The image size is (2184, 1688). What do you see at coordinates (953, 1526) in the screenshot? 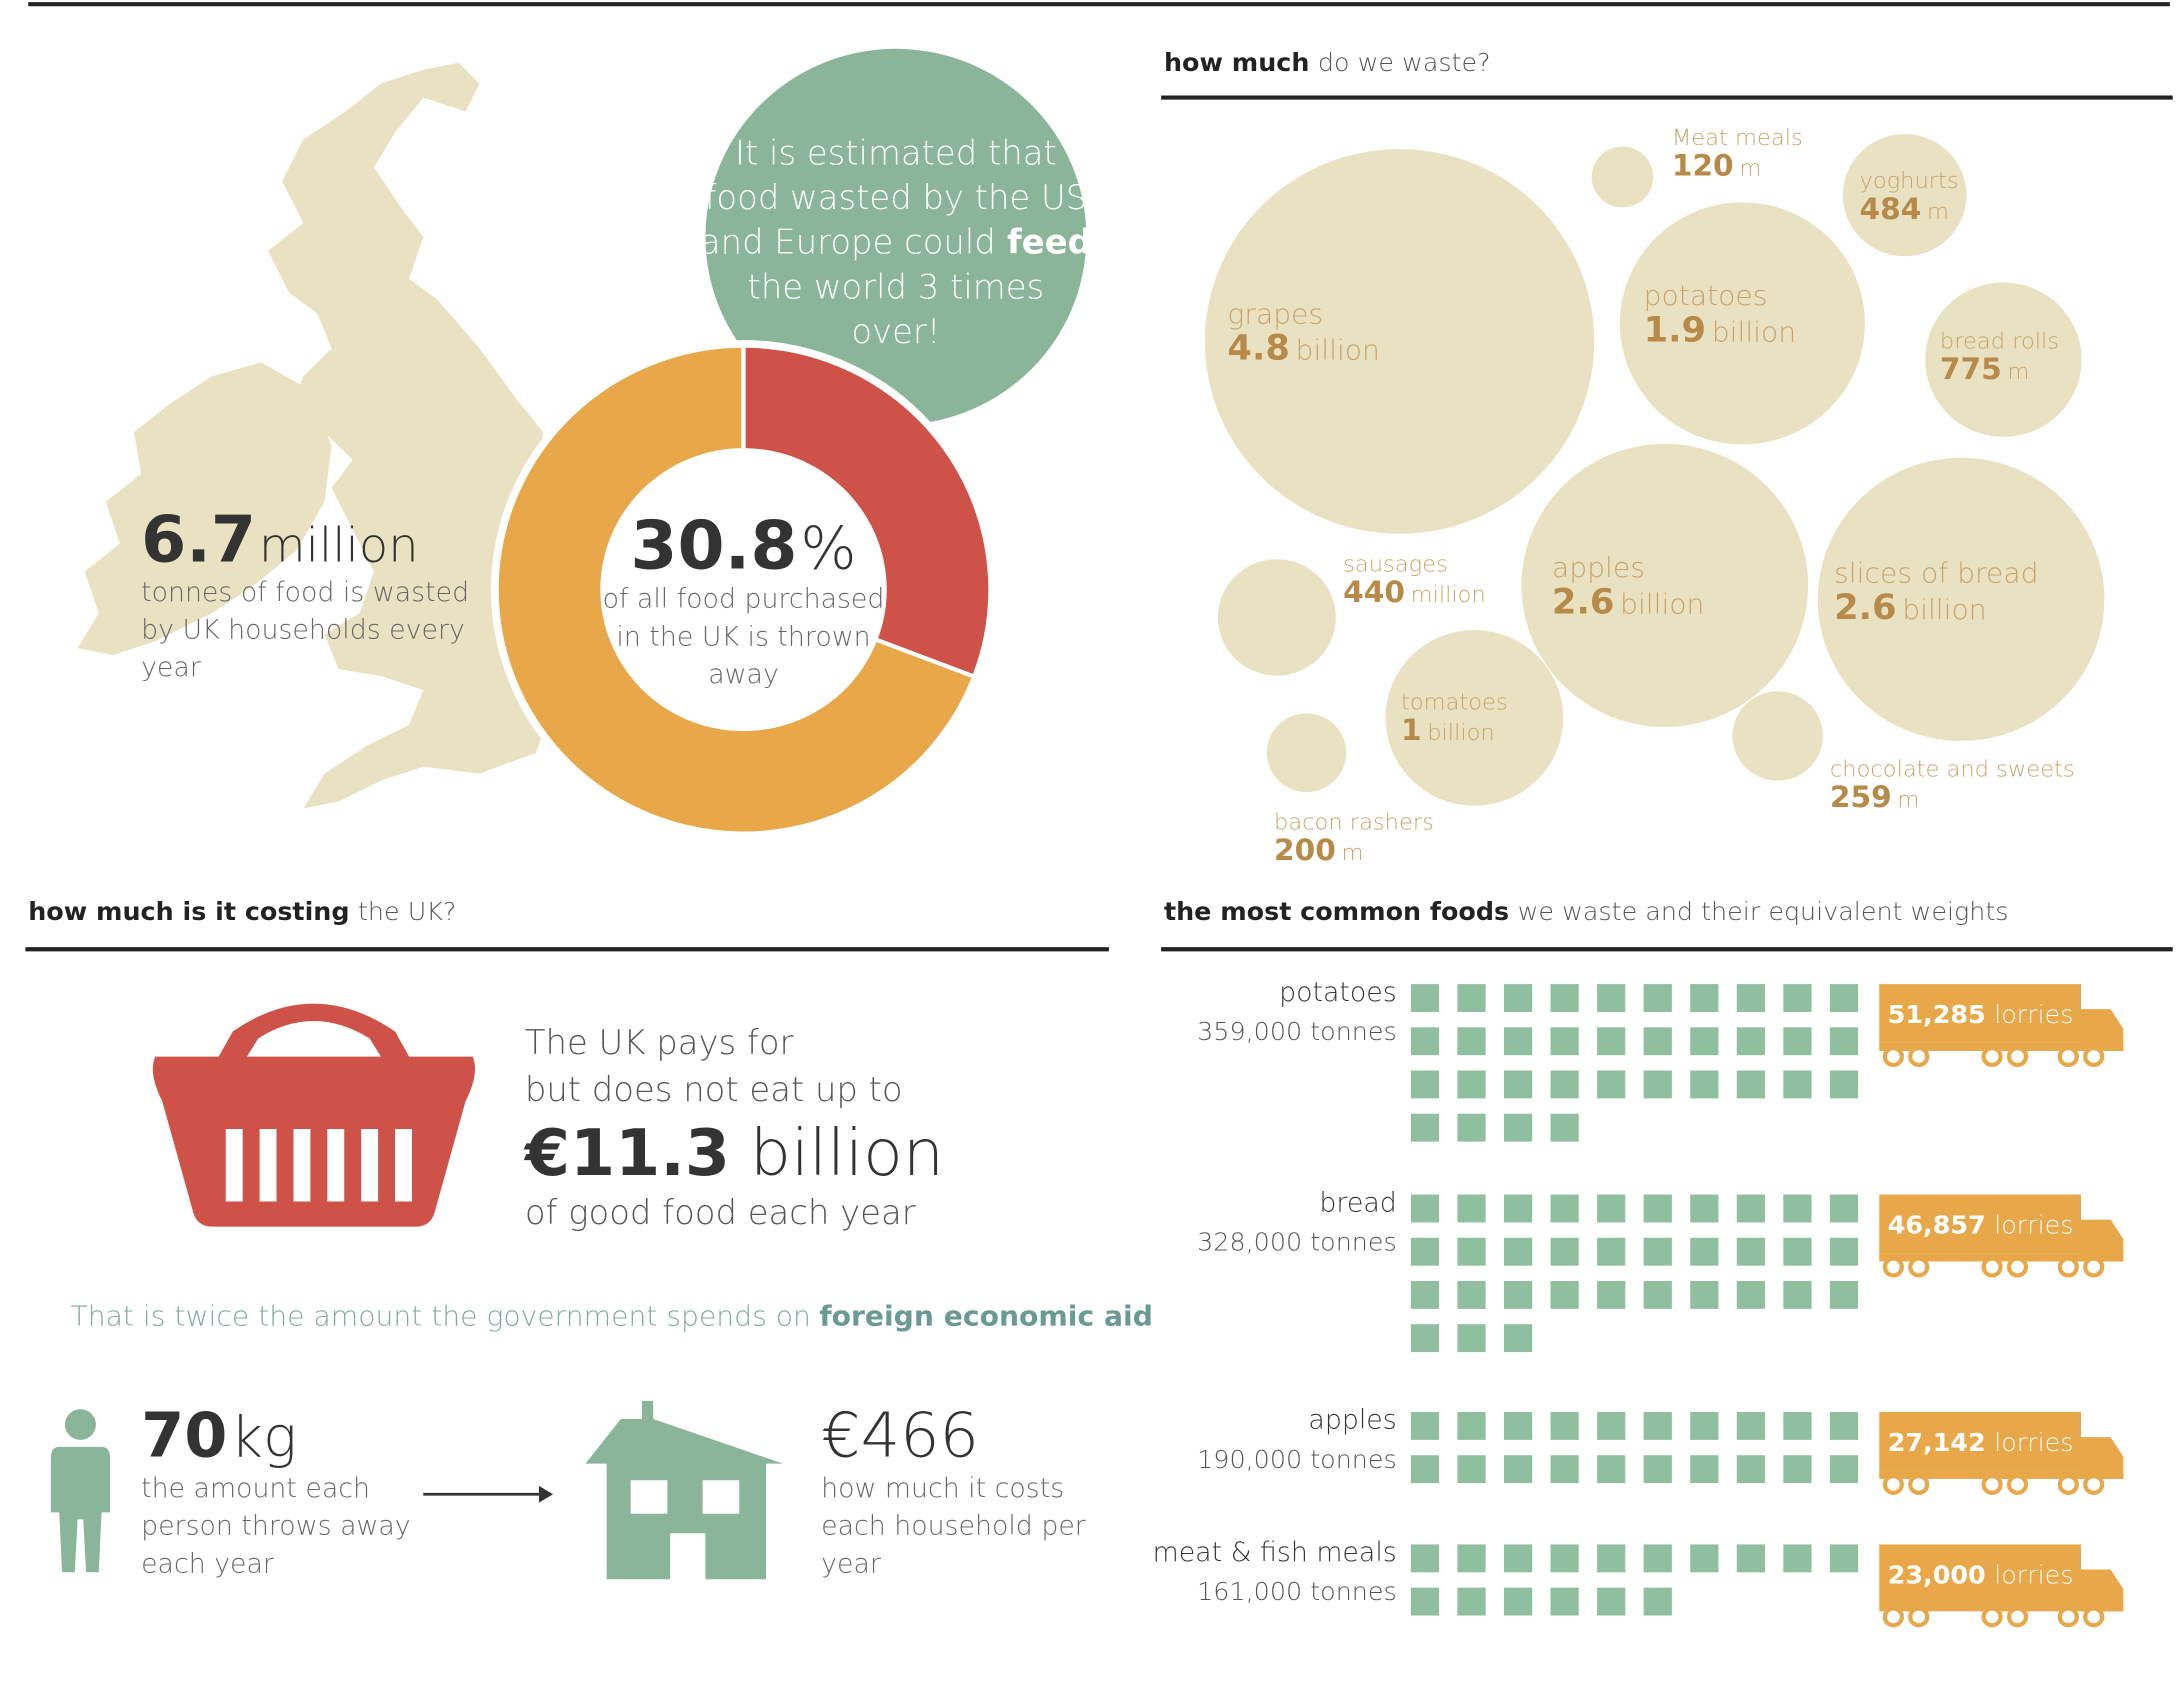
I see `household-line: each household per` at bounding box center [953, 1526].